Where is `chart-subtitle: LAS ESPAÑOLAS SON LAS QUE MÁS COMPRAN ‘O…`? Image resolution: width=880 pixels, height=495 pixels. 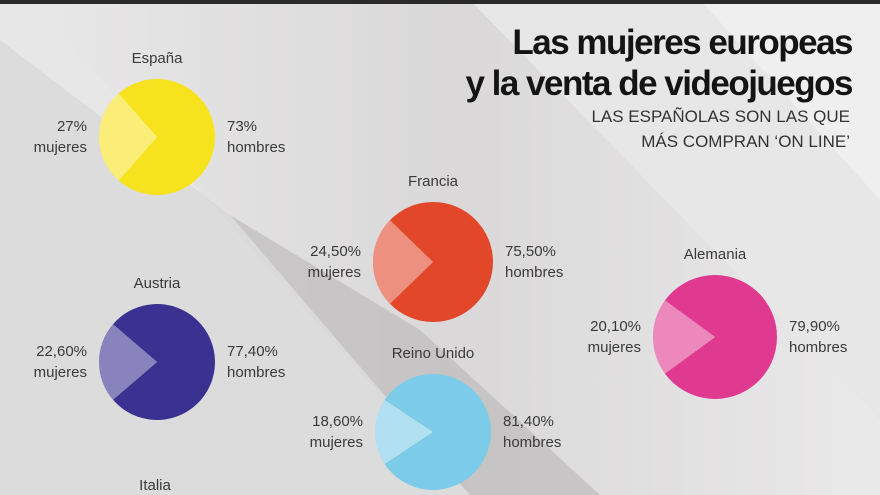
chart-subtitle: LAS ESPAÑOLAS SON LAS QUE MÁS COMPRAN ‘O… is located at coordinates (720, 129).